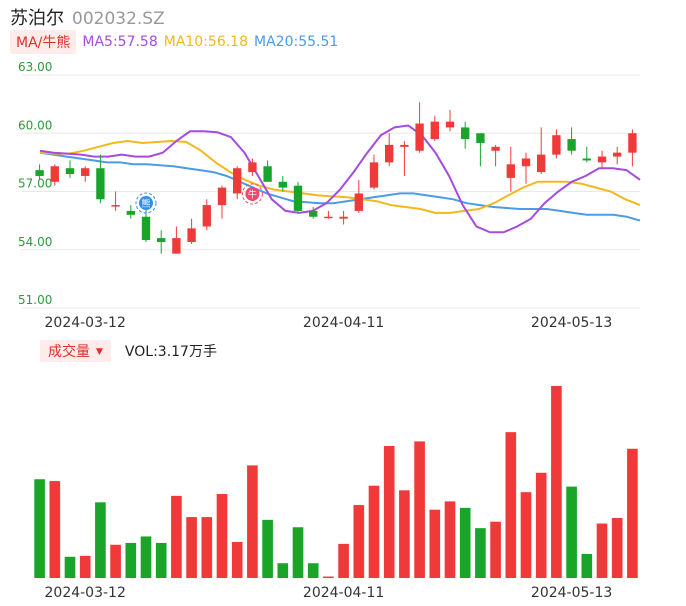  What do you see at coordinates (199, 198) in the screenshot?
I see `bull-bear-markers: 熊牛` at bounding box center [199, 198].